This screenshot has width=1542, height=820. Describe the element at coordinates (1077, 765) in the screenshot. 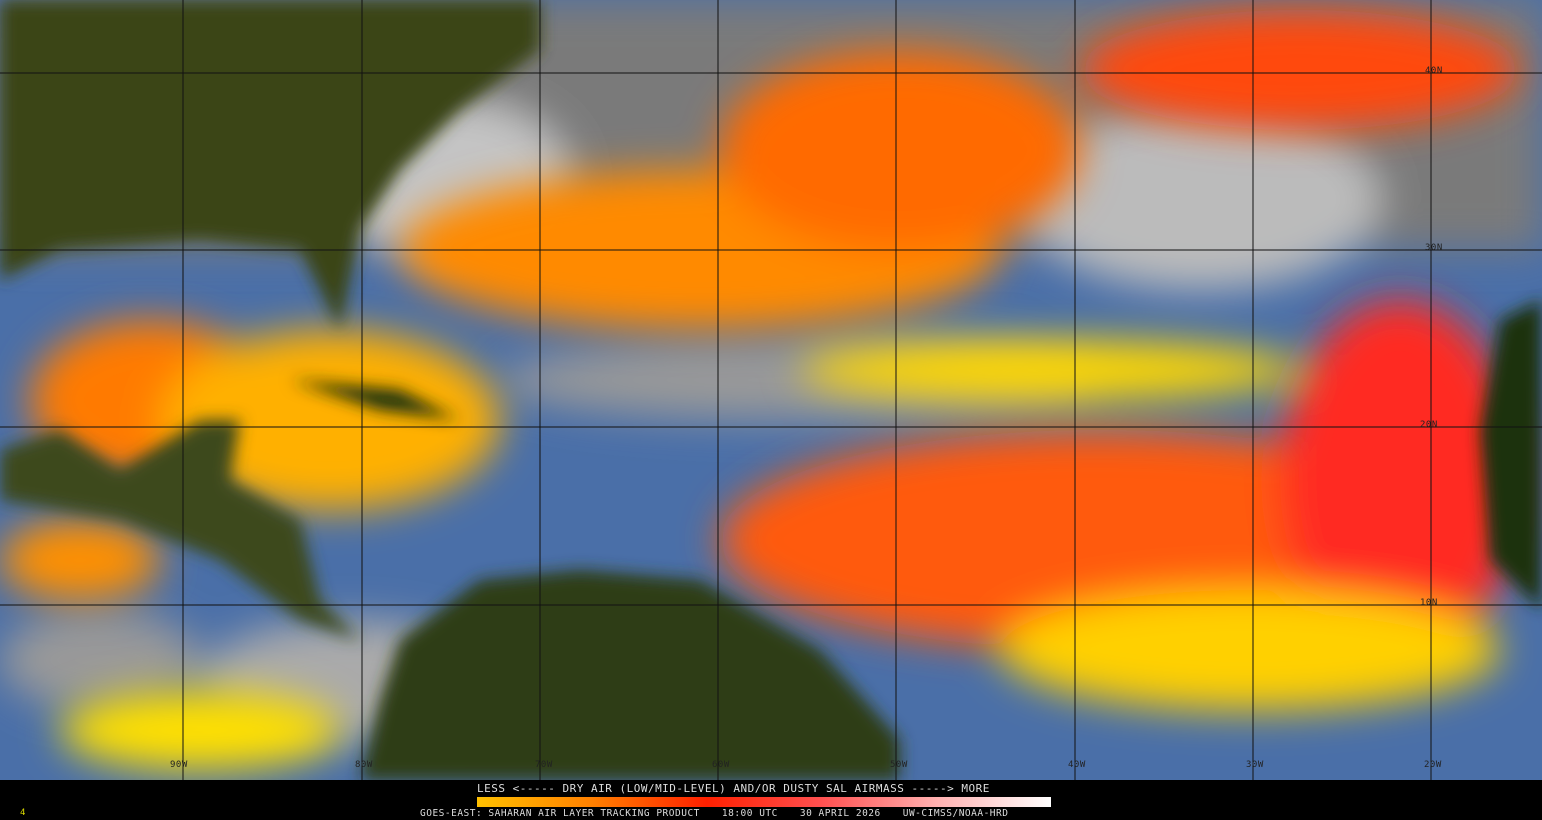

I see `lon-label: 40W` at that location.